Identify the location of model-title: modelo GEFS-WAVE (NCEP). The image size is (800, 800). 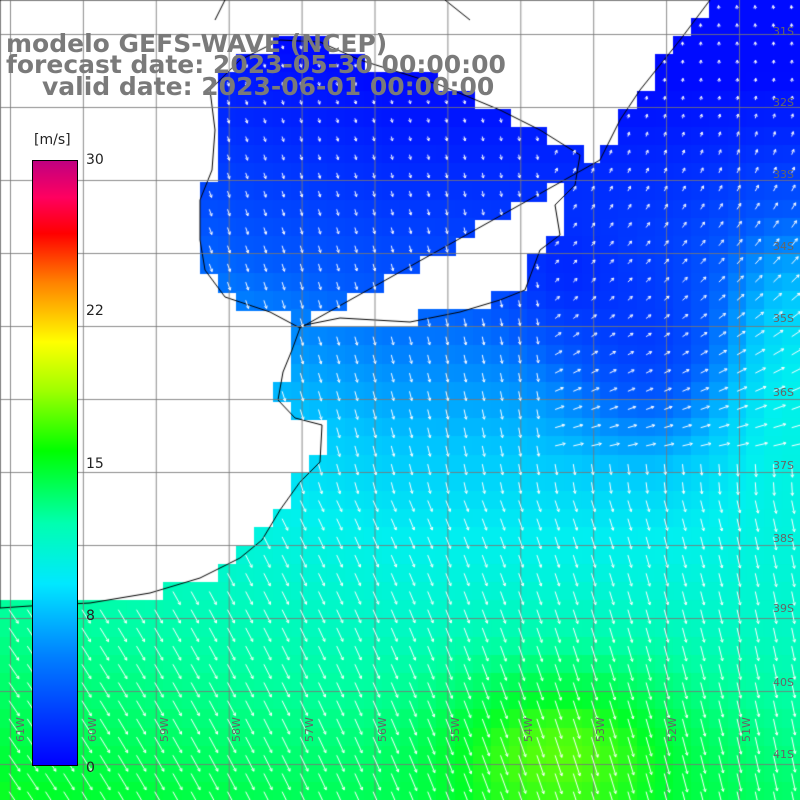
(197, 43).